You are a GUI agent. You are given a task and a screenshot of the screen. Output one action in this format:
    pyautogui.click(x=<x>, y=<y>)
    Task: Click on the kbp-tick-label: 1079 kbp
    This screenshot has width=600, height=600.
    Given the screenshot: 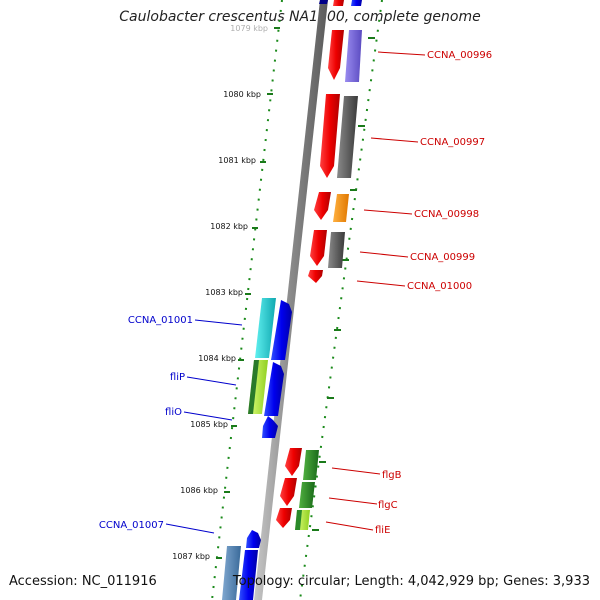 What is the action you would take?
    pyautogui.click(x=249, y=28)
    